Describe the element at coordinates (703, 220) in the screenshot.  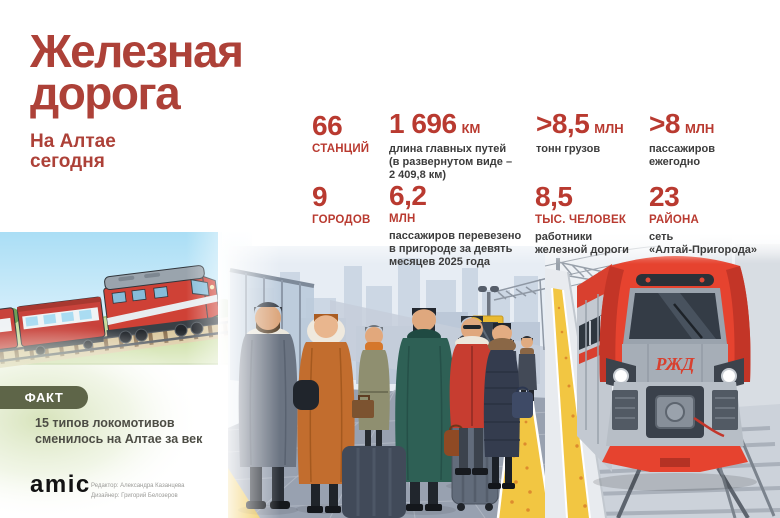
I see `stat-districts: 23 РАЙОНА сеть «Алтай-Пригорода»` at that location.